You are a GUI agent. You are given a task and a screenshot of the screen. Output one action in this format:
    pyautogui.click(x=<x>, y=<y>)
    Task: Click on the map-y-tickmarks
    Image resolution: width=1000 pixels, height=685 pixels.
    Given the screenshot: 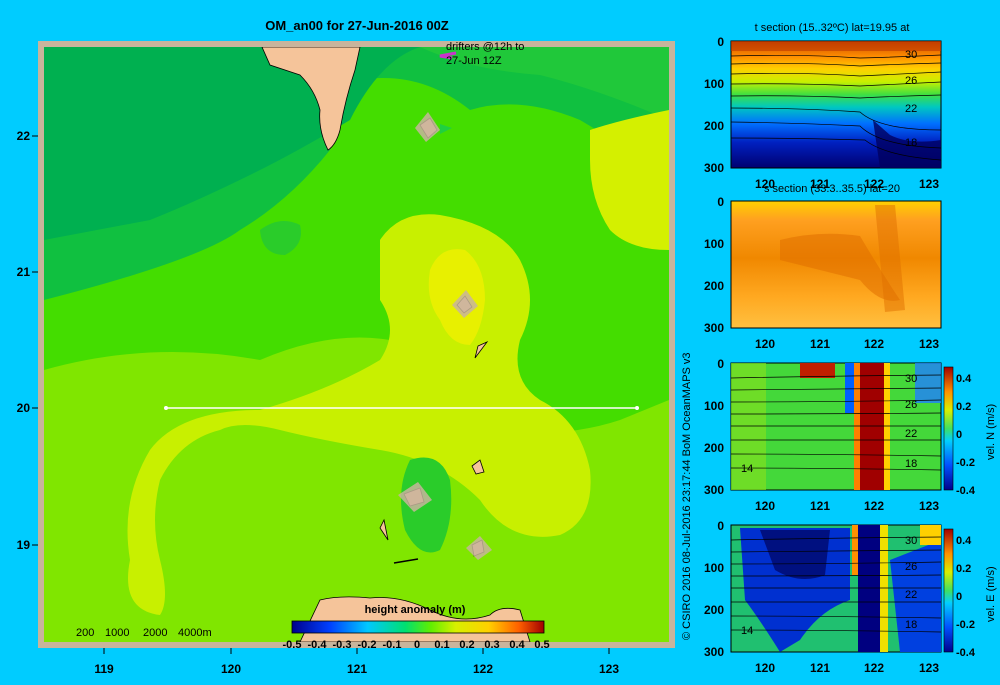 What is the action you would take?
    pyautogui.click(x=35, y=340)
    